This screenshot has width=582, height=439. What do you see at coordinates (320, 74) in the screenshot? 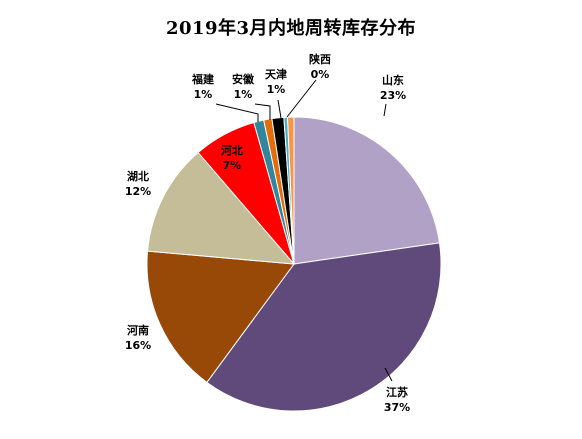
I see `slice-percent-陕西: 0%` at bounding box center [320, 74].